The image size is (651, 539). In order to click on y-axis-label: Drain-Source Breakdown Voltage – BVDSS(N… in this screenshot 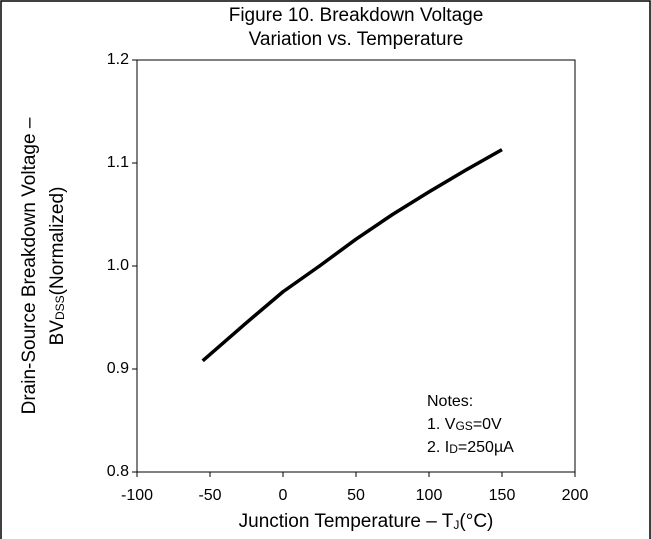, I will do `click(43, 265)`.